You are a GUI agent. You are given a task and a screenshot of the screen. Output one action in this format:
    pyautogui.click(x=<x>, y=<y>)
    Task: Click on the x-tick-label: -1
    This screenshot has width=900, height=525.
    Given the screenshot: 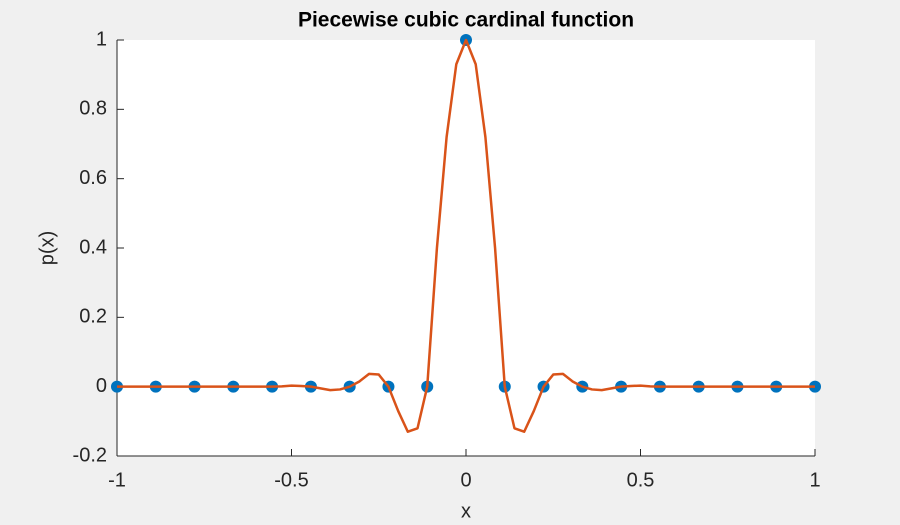 What is the action you would take?
    pyautogui.click(x=117, y=480)
    